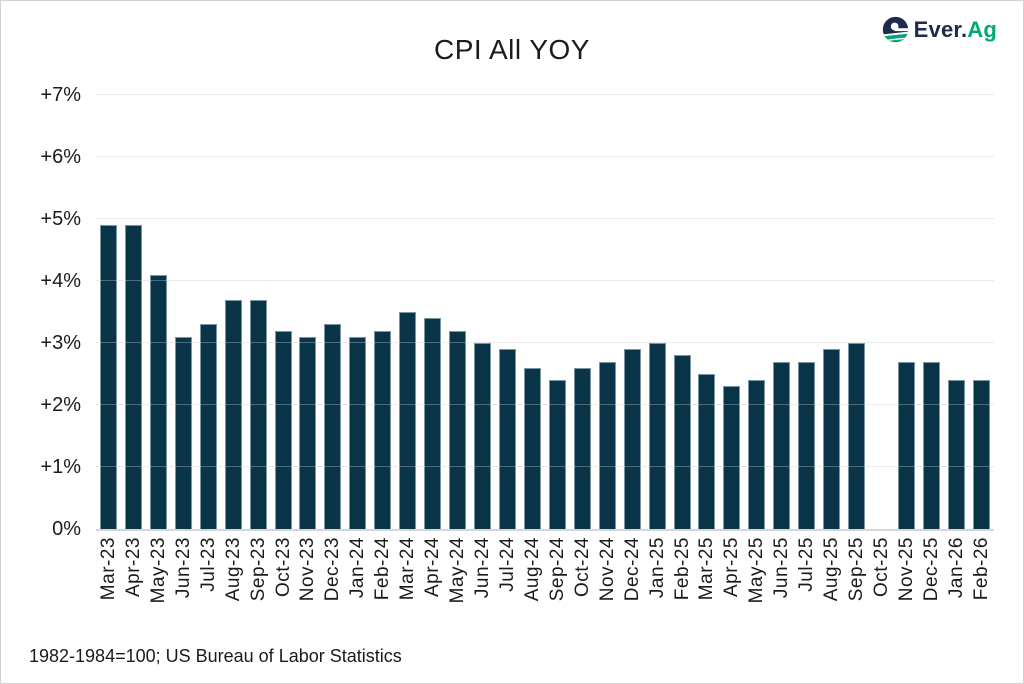 Image resolution: width=1024 pixels, height=684 pixels. I want to click on x-tick-slot: Jan-24, so click(357, 567).